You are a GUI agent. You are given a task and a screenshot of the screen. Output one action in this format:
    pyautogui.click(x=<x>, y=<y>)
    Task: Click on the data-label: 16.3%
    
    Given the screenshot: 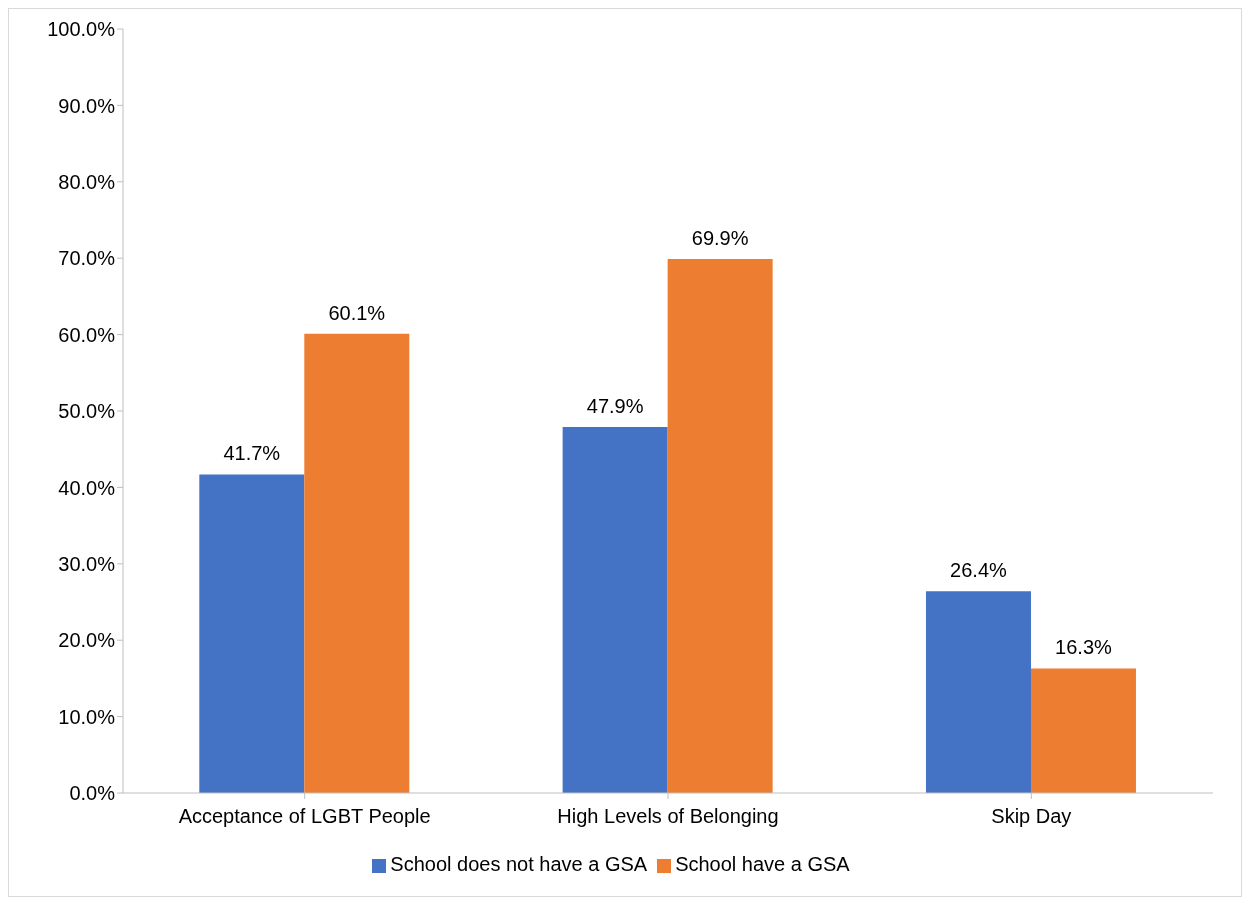 What is the action you would take?
    pyautogui.click(x=1084, y=647)
    